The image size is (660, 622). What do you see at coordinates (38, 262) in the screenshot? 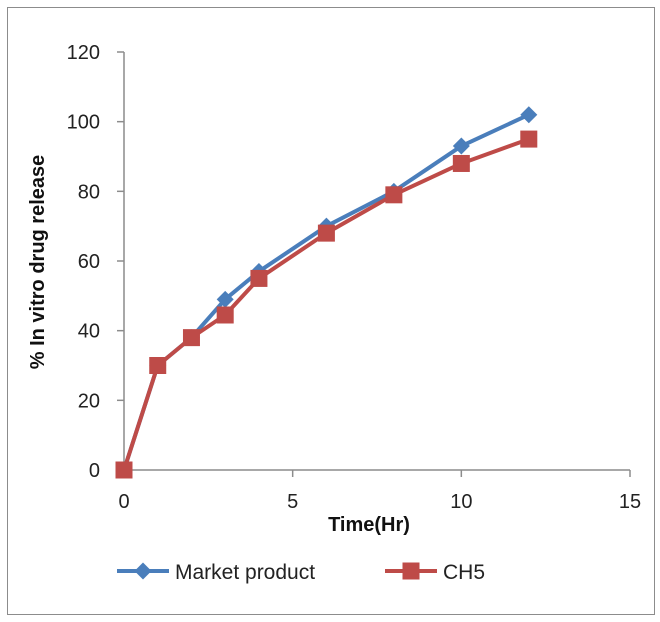
I see `y-axis-title: % In vitro drug release` at bounding box center [38, 262].